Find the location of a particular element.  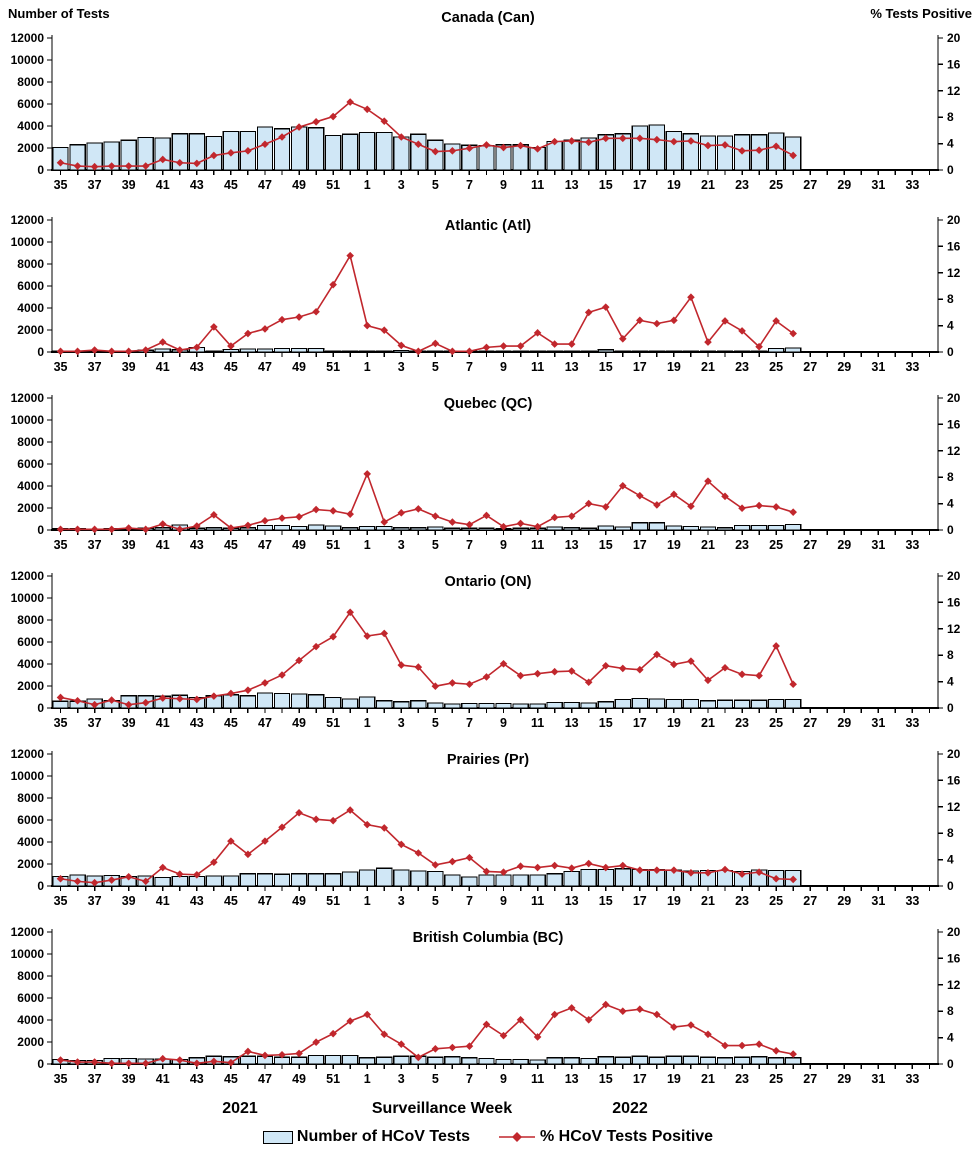

week-label: 35 is located at coordinates (61, 901).